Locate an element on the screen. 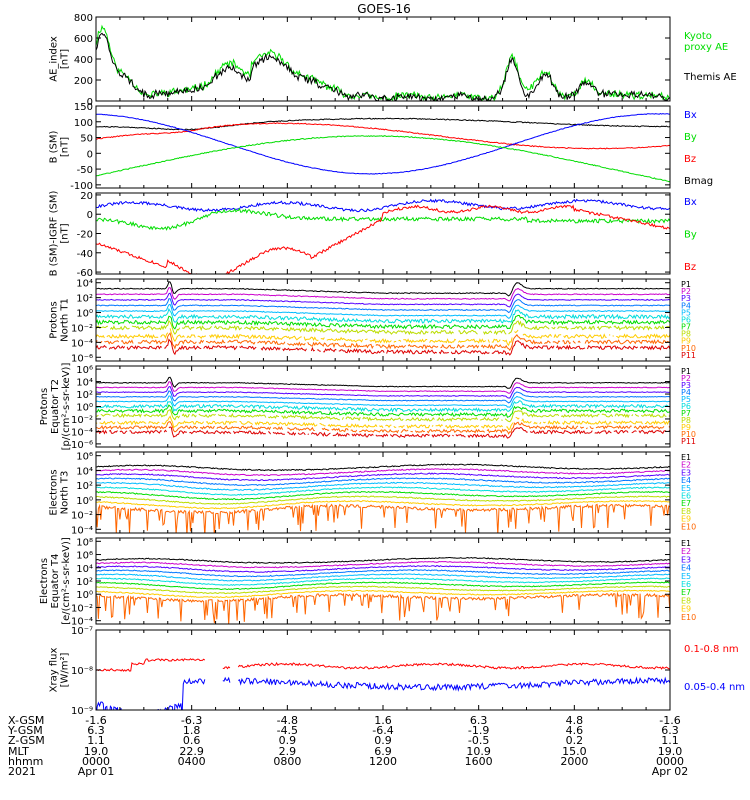 The height and width of the screenshot is (800, 750). xaxis-row-value: 0400 is located at coordinates (192, 761).